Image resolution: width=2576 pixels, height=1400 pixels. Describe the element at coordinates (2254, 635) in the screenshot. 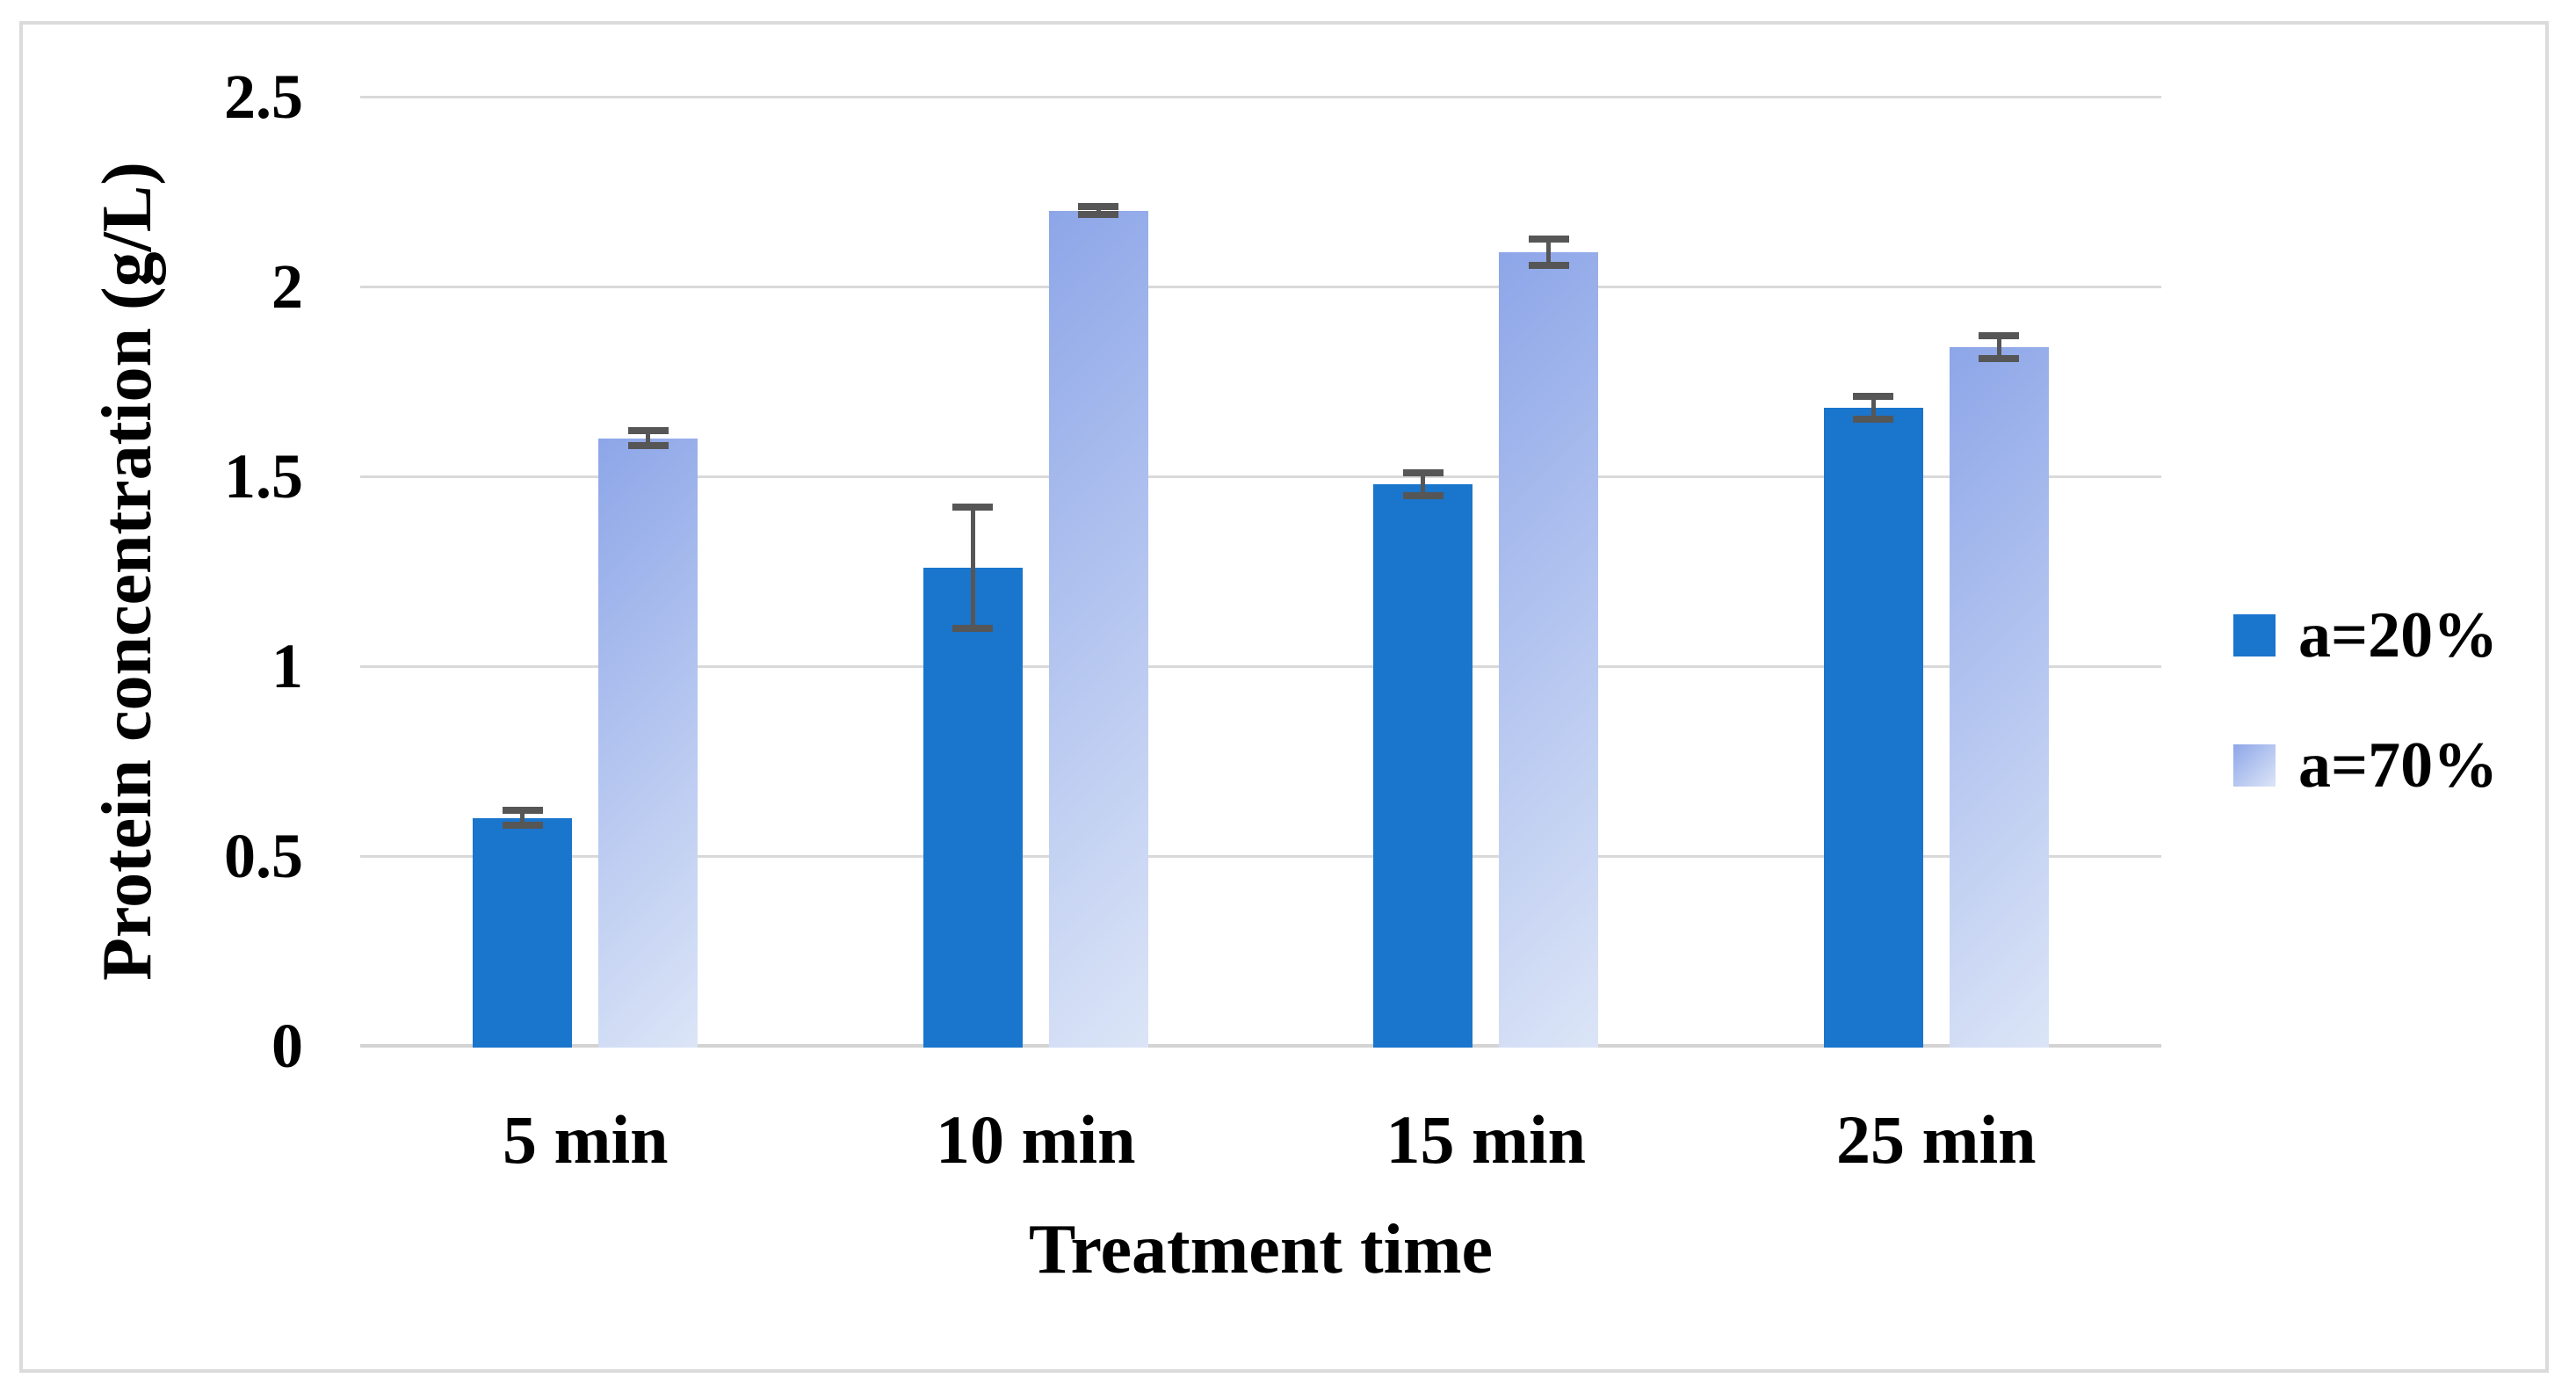

I see `legend-swatch-a20` at that location.